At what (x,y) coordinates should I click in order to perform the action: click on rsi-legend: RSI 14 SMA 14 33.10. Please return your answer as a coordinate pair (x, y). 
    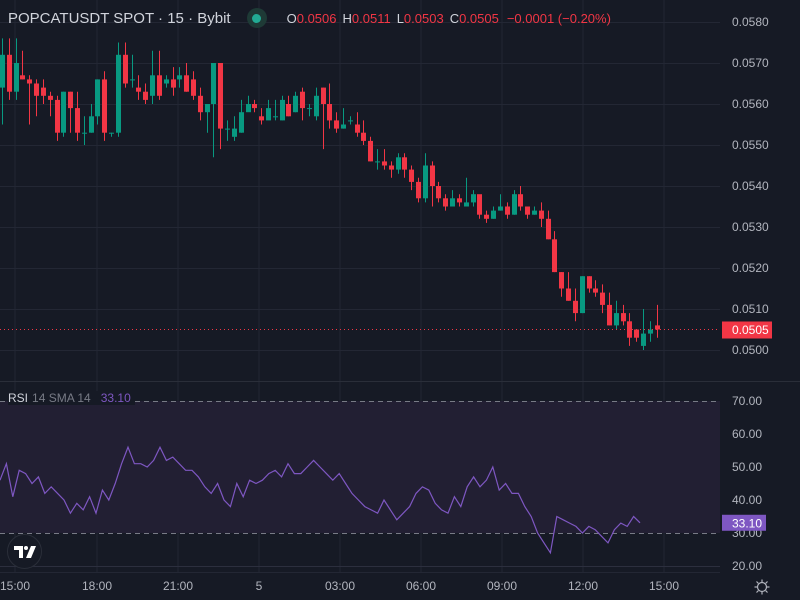
    Looking at the image, I should click on (71, 398).